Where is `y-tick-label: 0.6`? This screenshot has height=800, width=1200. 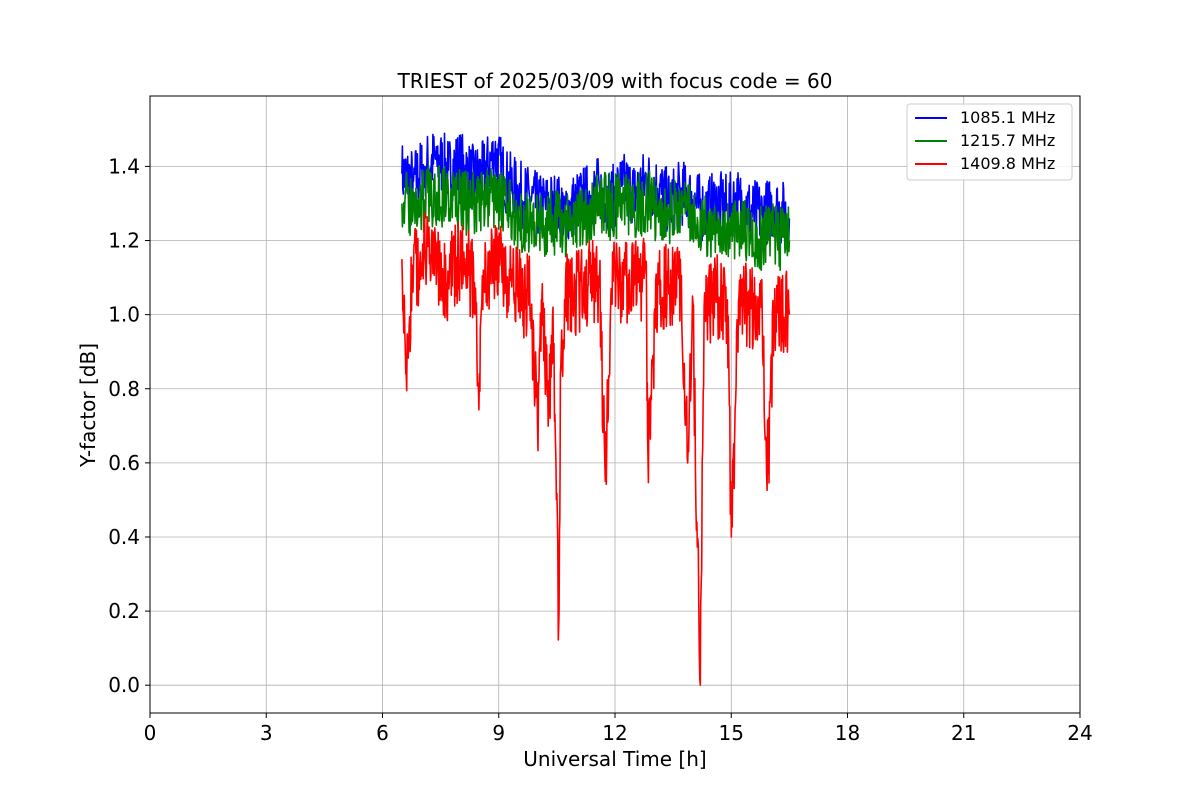 y-tick-label: 0.6 is located at coordinates (124, 463).